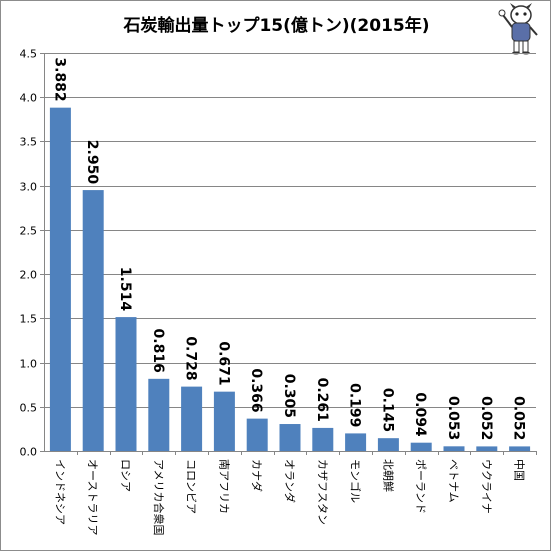  I want to click on data-label: 2.950, so click(92, 162).